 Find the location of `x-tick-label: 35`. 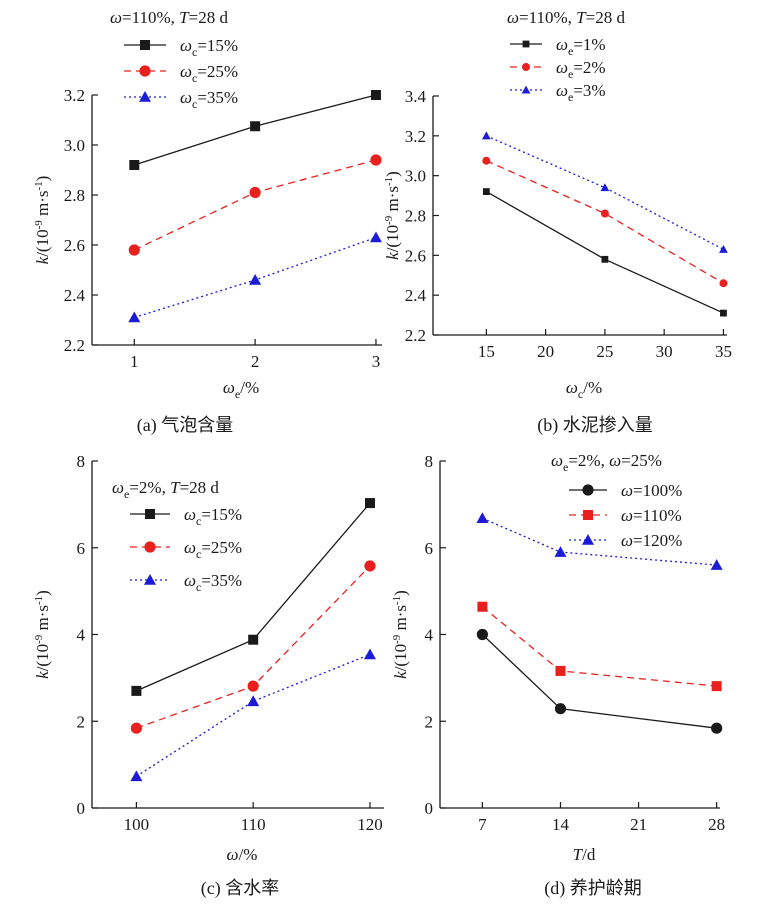

x-tick-label: 35 is located at coordinates (723, 351).